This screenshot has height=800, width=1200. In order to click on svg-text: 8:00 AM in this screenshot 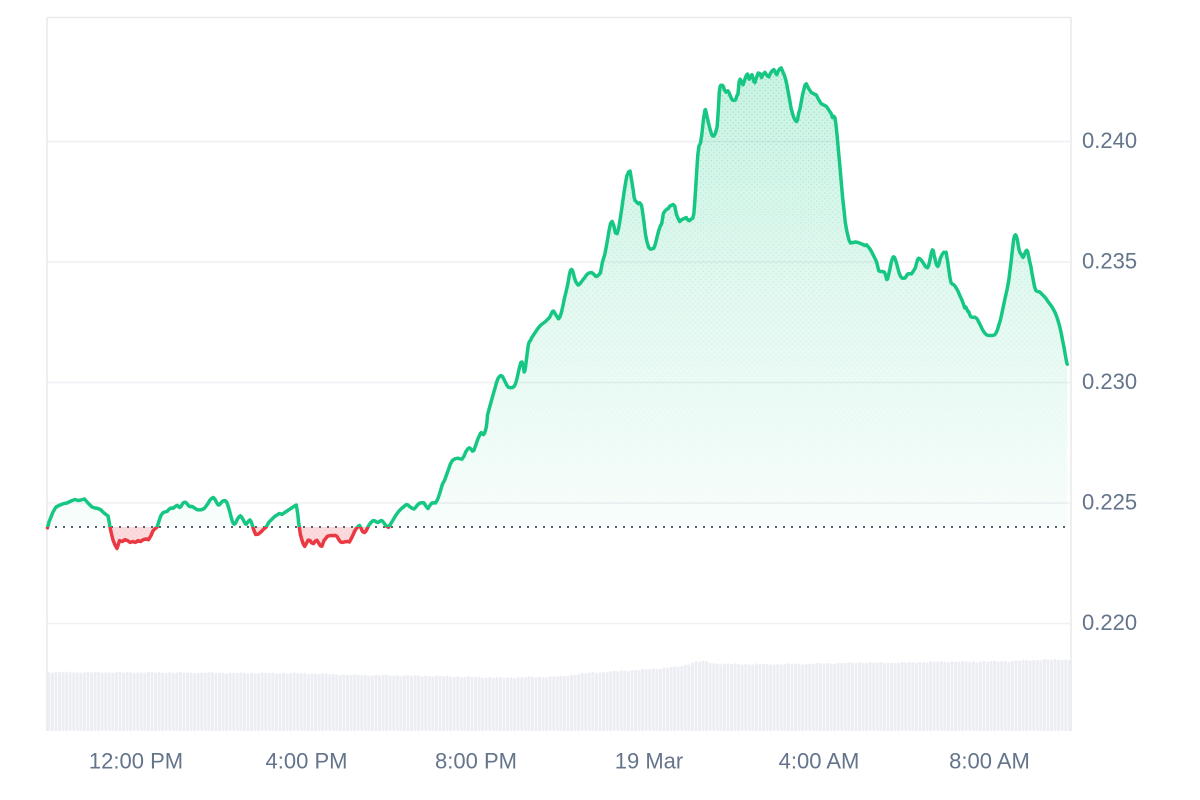, I will do `click(989, 761)`.